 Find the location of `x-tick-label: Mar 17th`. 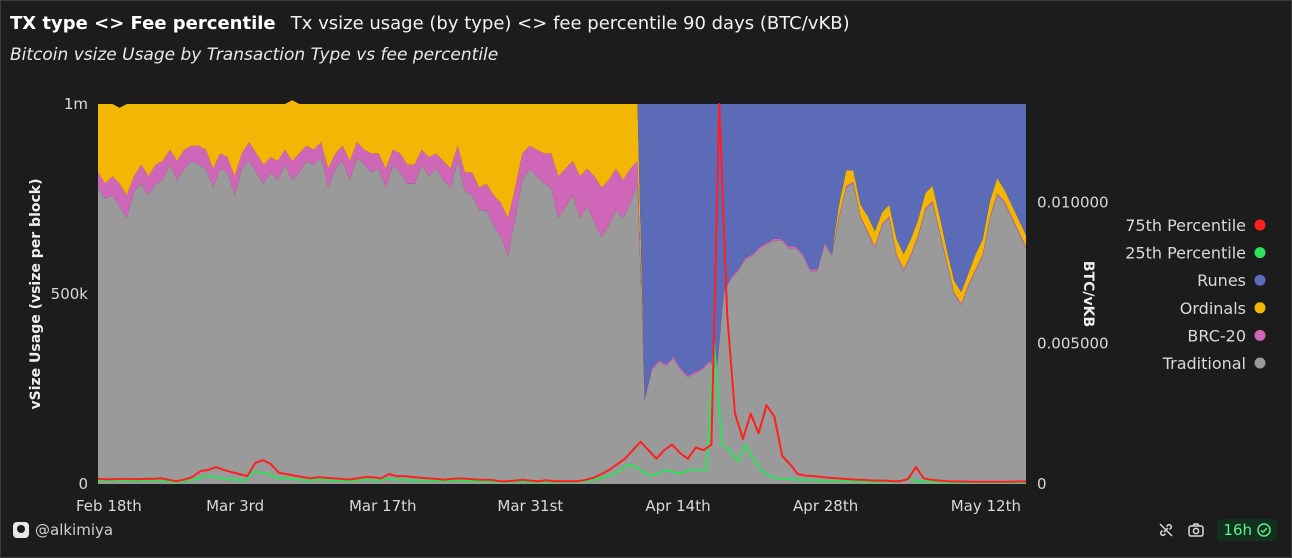

x-tick-label: Mar 17th is located at coordinates (383, 506).